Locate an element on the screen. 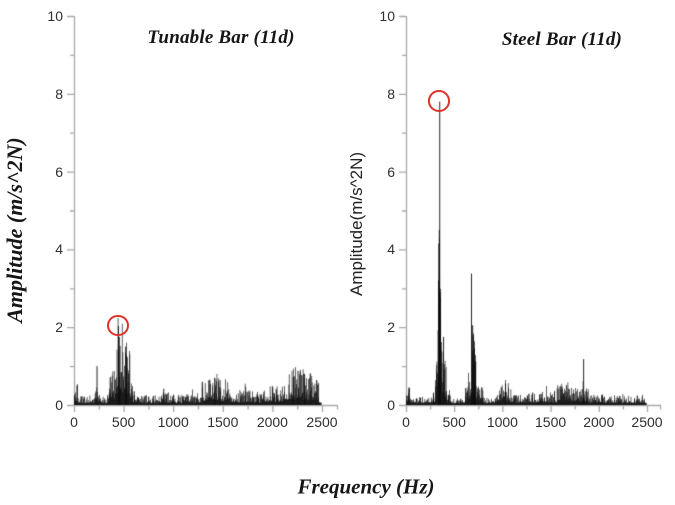  plot-title-left: Tunable Bar (11d) is located at coordinates (221, 37).